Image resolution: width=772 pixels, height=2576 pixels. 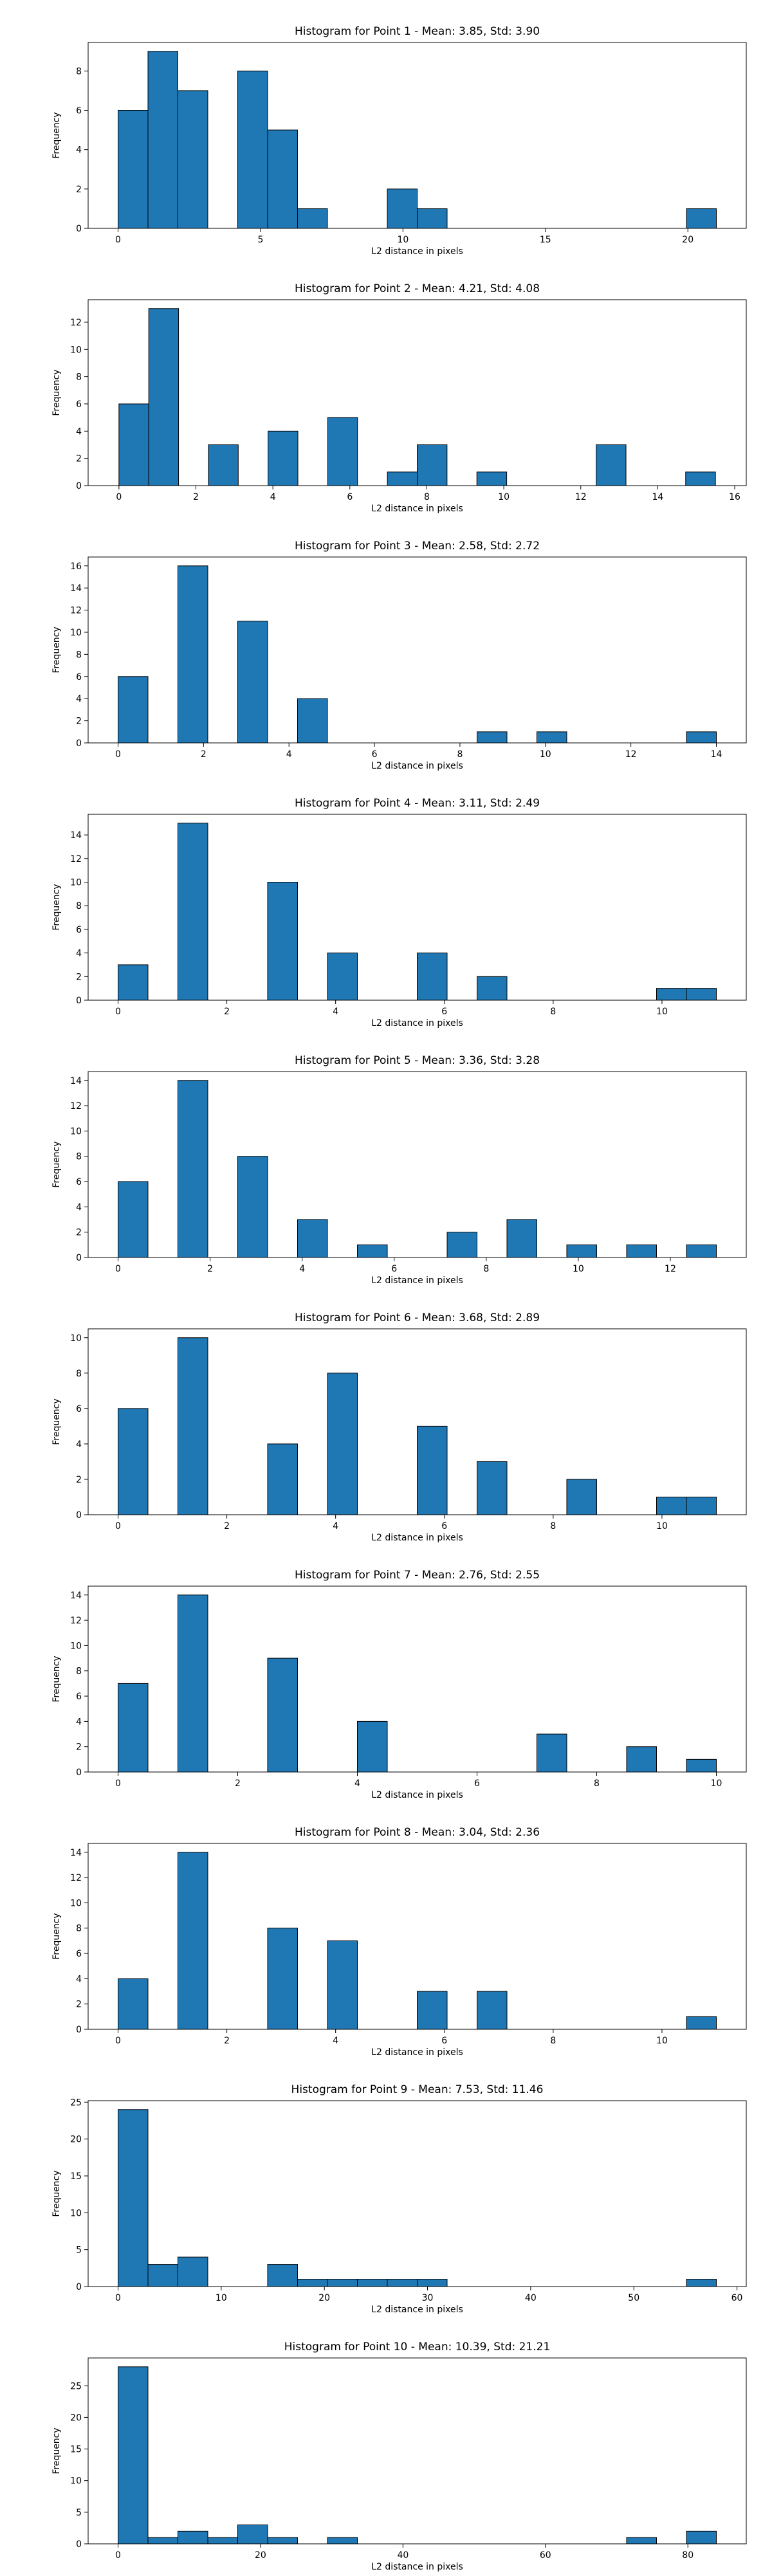 What do you see at coordinates (260, 2555) in the screenshot?
I see `x-tick-label: 20` at bounding box center [260, 2555].